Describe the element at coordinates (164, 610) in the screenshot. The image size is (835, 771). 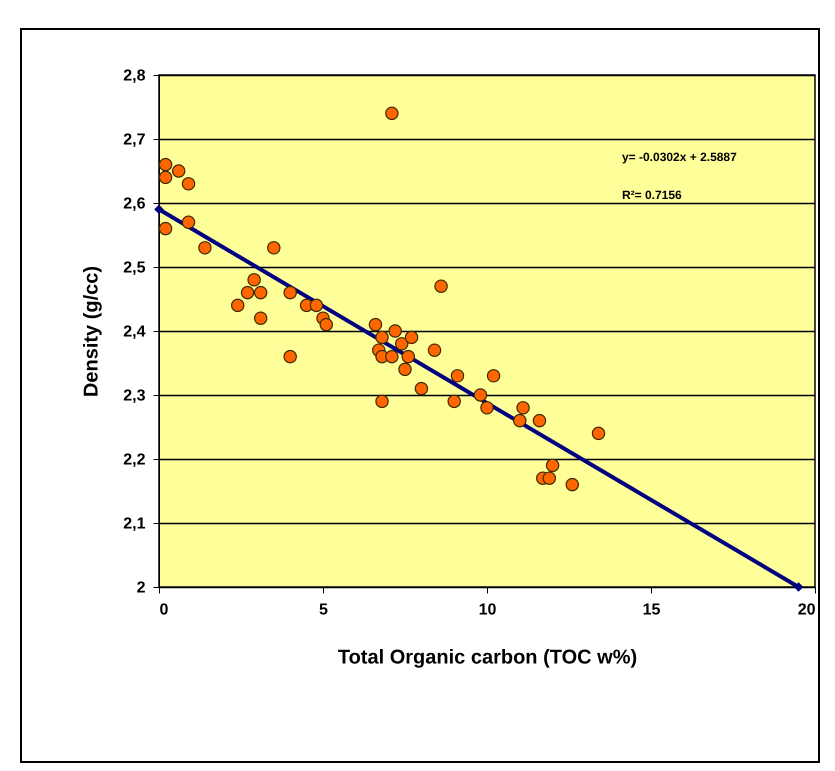
I see `x-tick-label: 0` at that location.